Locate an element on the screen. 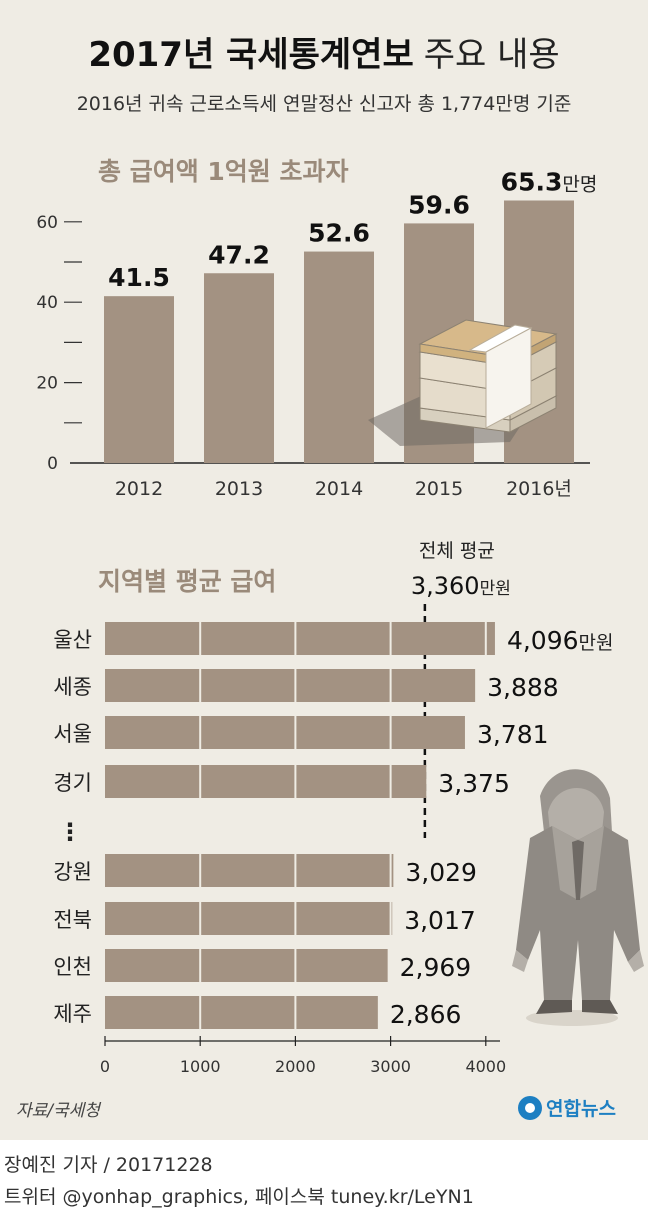 This screenshot has width=648, height=1211. main-title: 2017년 국세통계연보 주요 내용 is located at coordinates (323, 55).